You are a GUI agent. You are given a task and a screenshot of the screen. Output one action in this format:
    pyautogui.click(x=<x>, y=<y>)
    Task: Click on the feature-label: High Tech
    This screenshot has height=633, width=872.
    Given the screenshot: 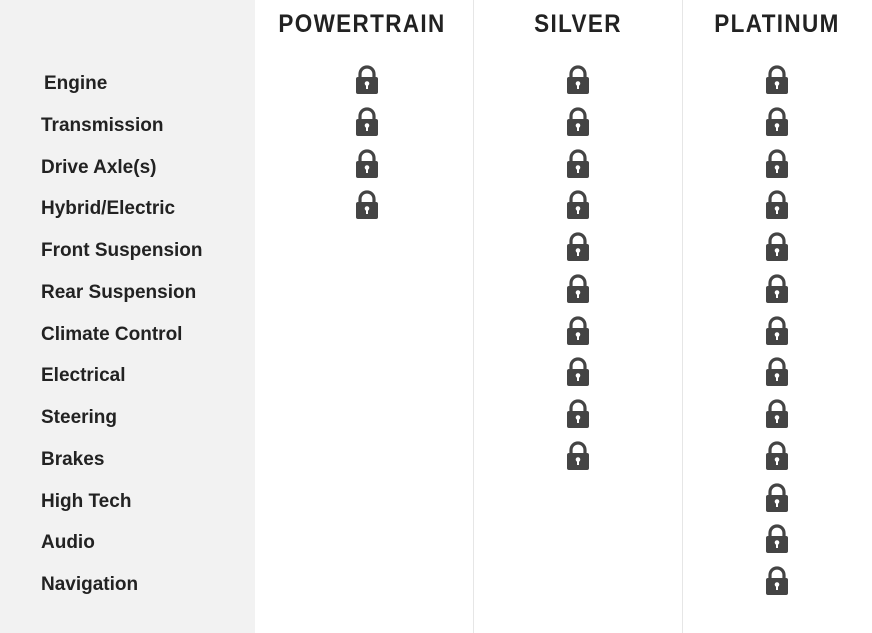 What is the action you would take?
    pyautogui.click(x=86, y=501)
    